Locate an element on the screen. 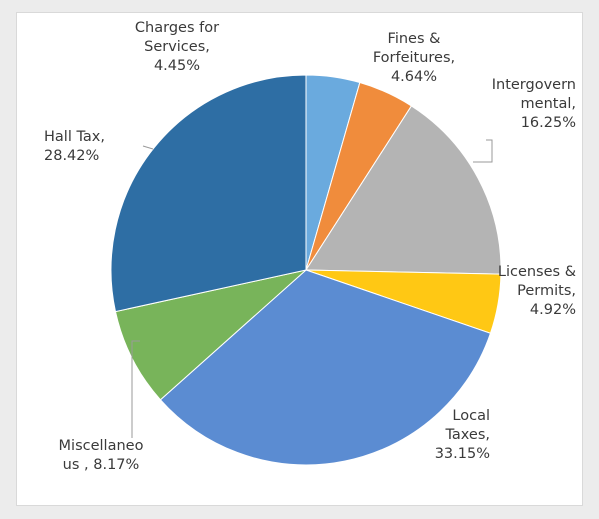  label-fines-forfeitures: Fines & Forfeitures, 4.64% is located at coordinates (414, 58).